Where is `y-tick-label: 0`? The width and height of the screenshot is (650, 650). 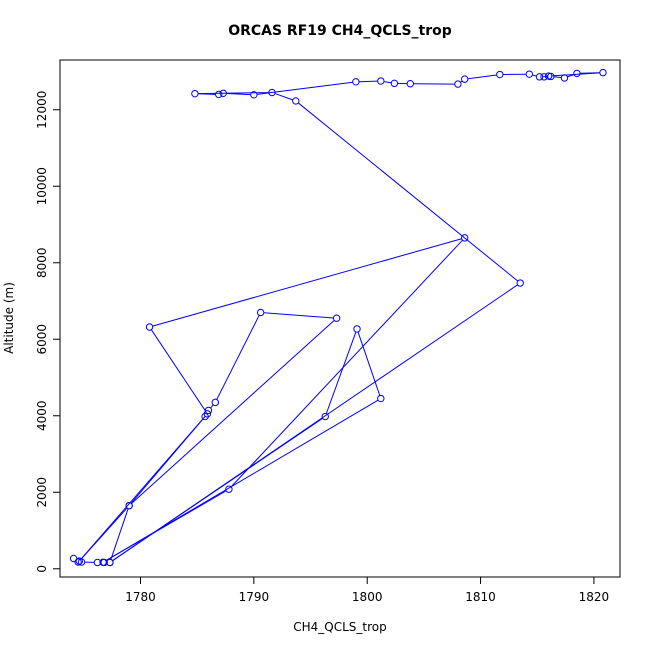
y-tick-label: 0 is located at coordinates (42, 569).